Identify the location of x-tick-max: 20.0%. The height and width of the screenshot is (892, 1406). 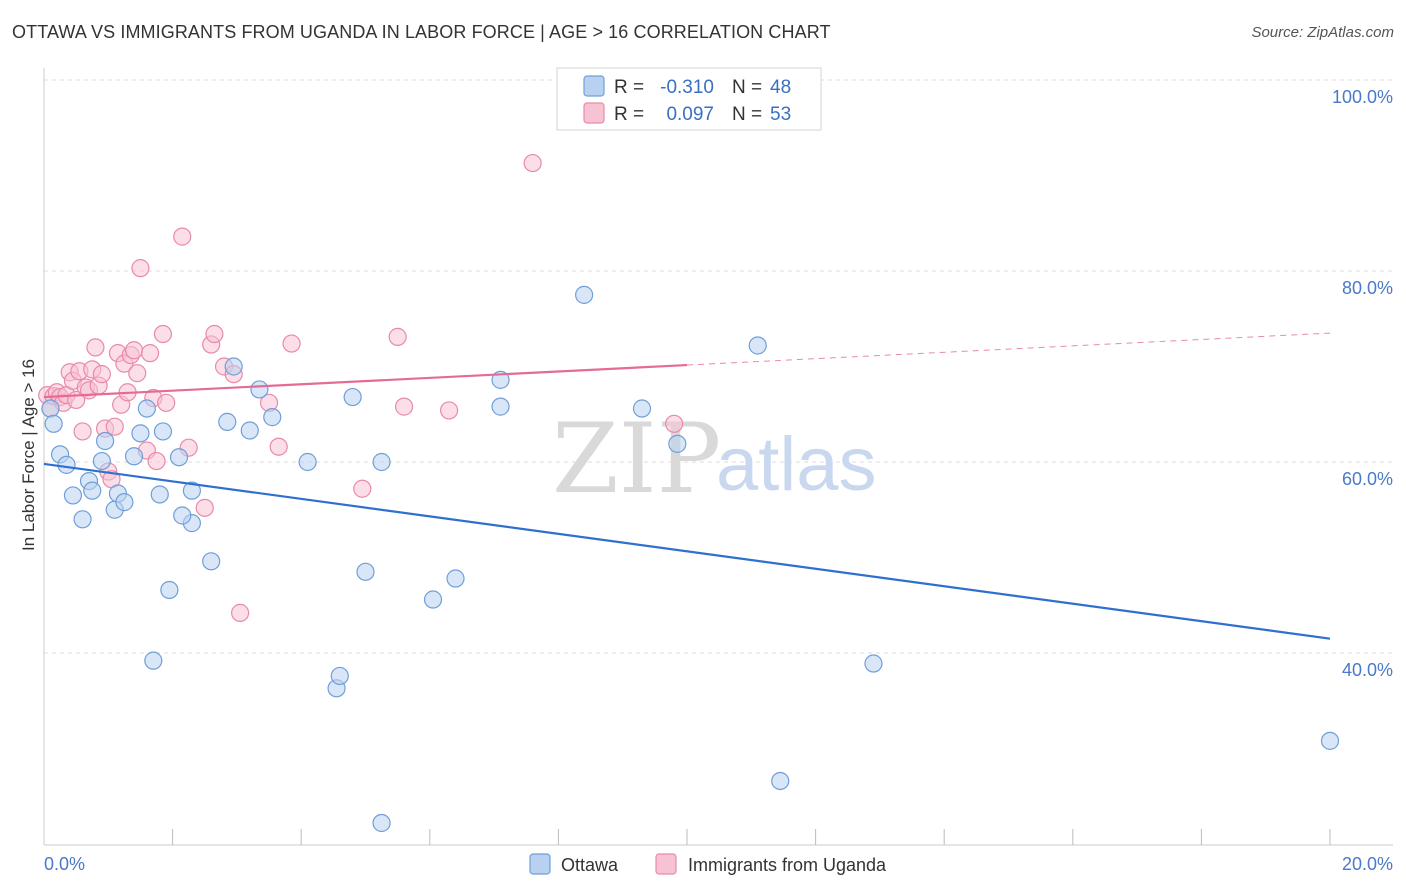
(1367, 864).